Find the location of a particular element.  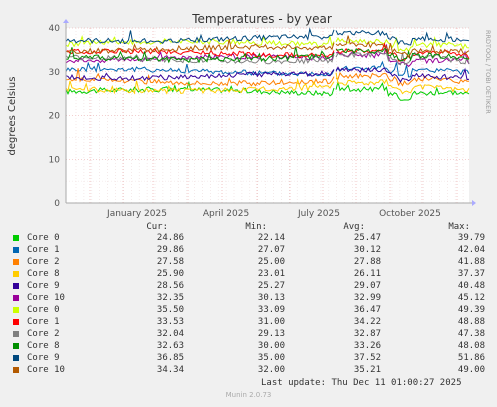

legend-min: 30.13 is located at coordinates (271, 298).